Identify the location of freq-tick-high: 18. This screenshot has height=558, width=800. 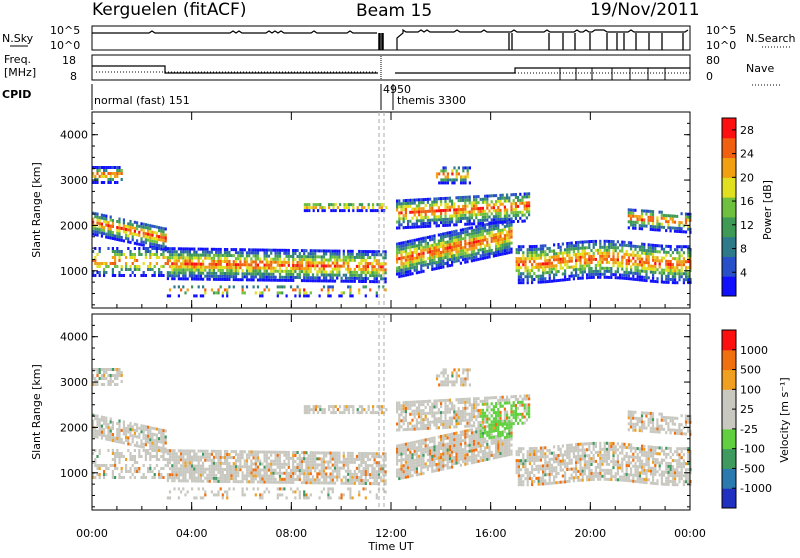
(69, 60).